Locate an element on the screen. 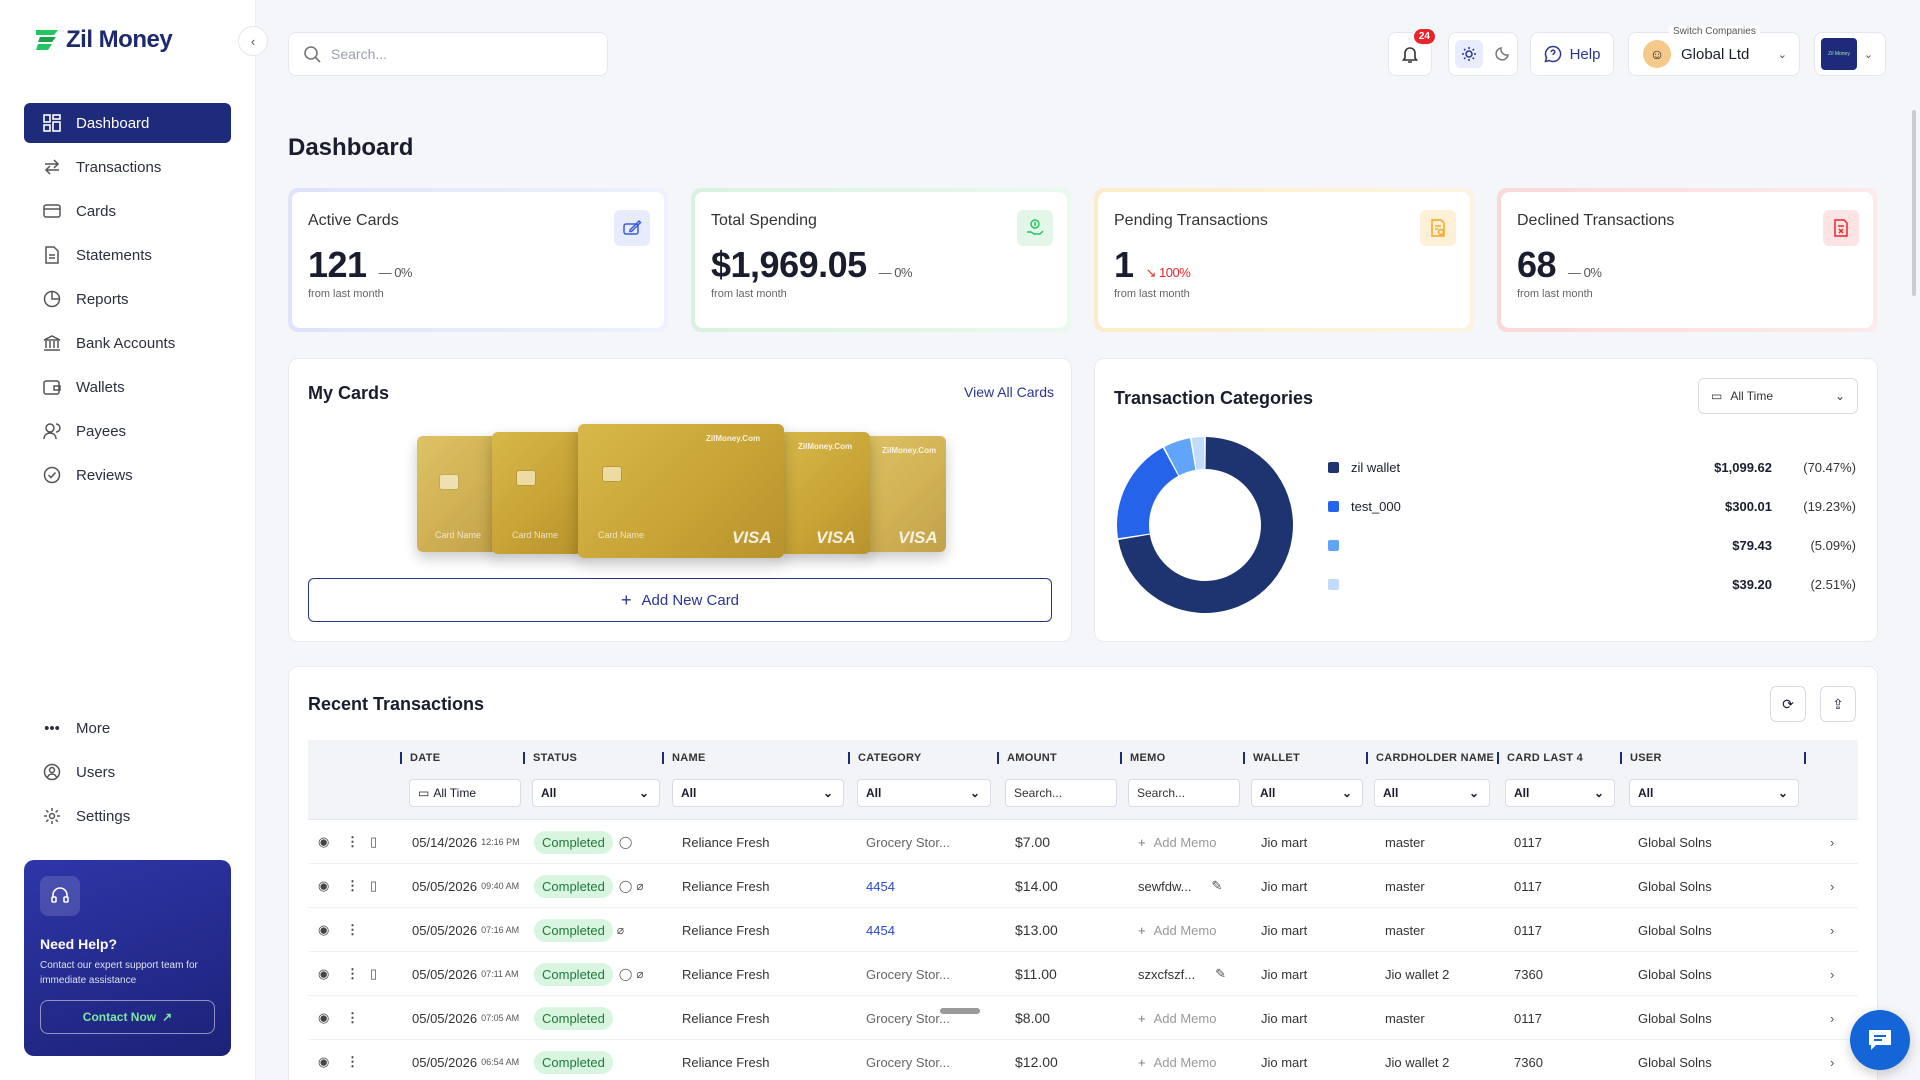  sun-icon is located at coordinates (1469, 54).